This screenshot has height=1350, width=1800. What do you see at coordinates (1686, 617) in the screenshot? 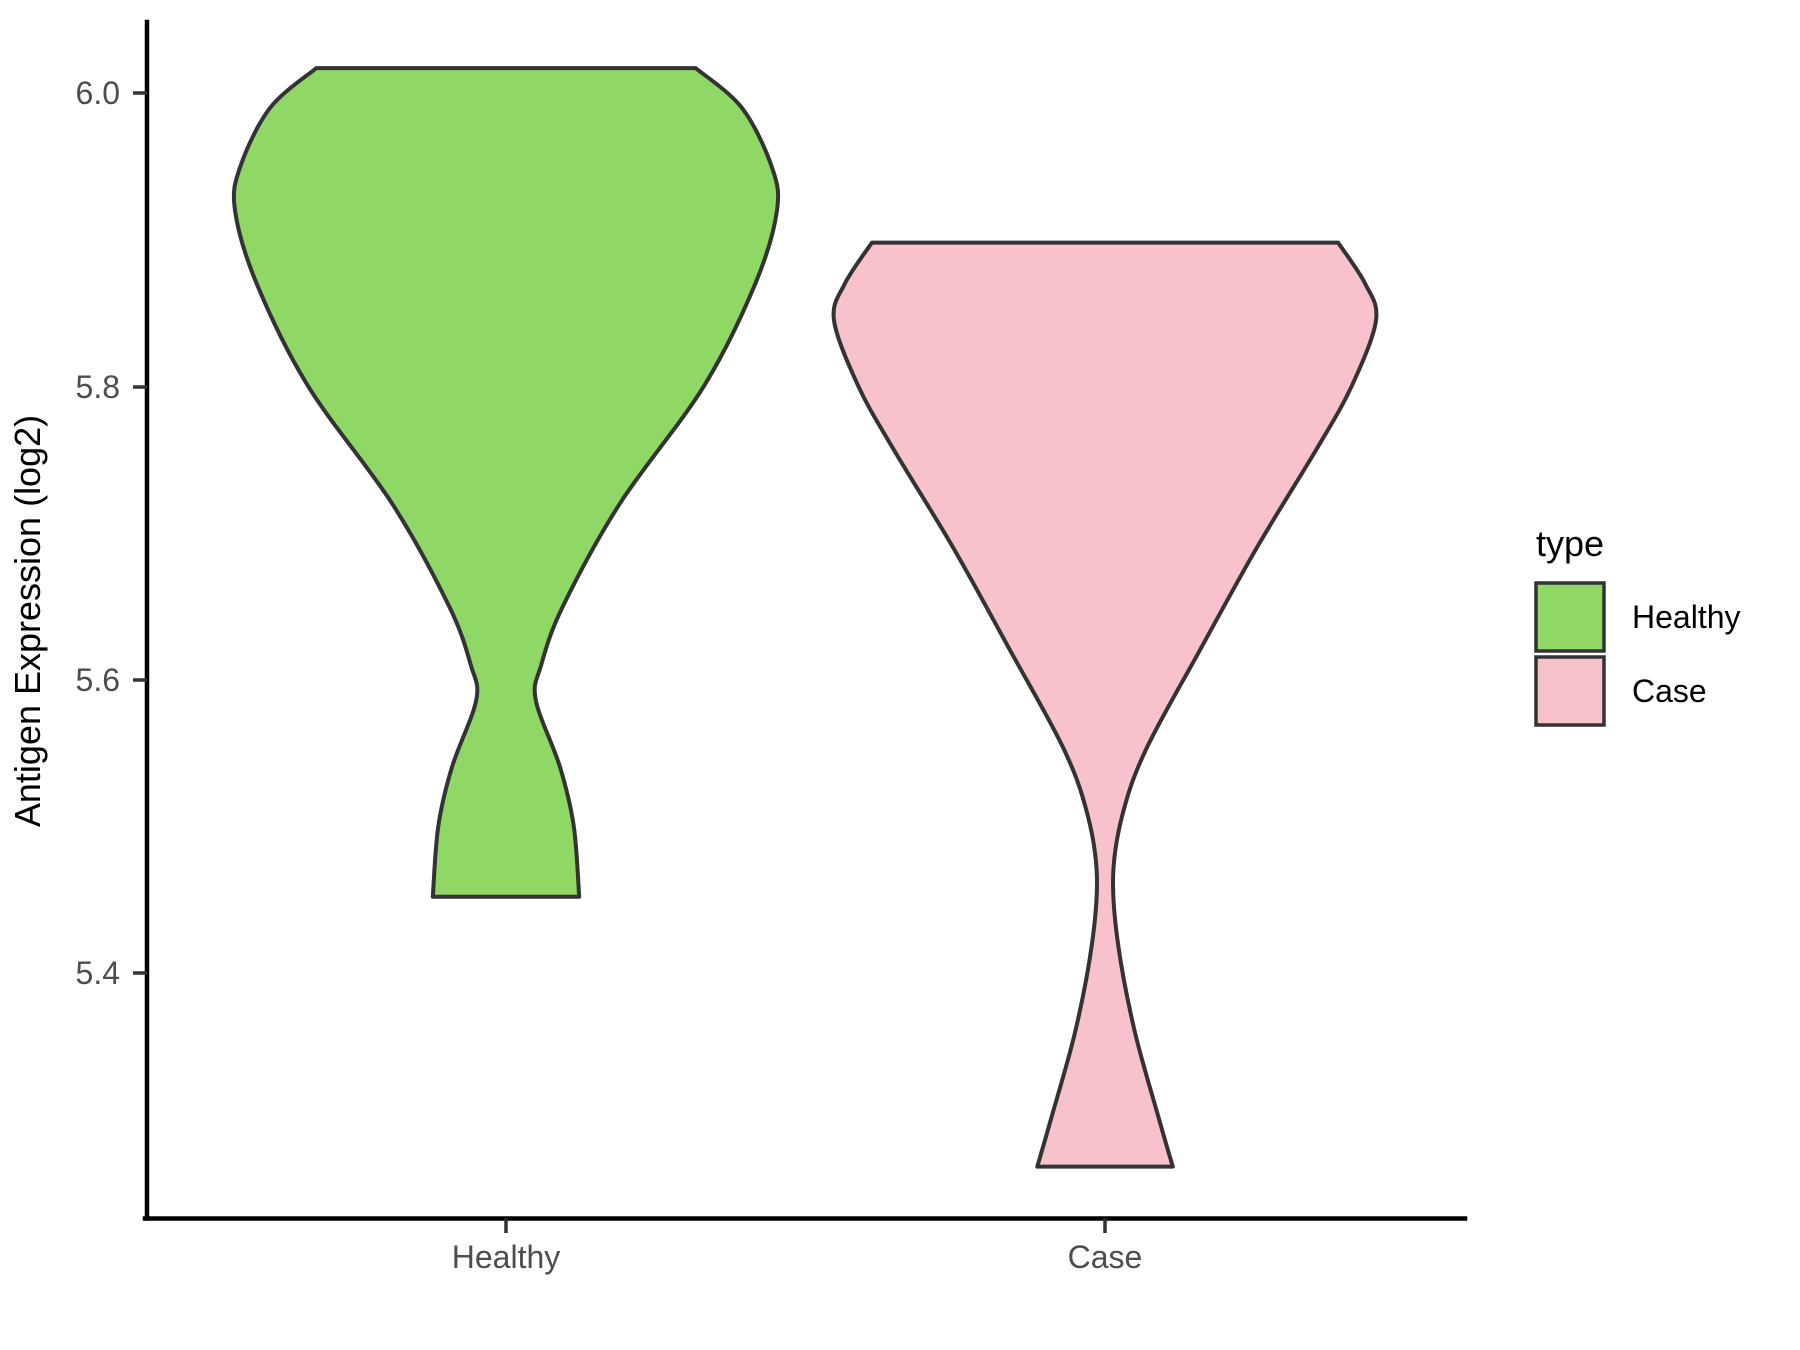
I see `legend-label-healthy: Healthy` at bounding box center [1686, 617].